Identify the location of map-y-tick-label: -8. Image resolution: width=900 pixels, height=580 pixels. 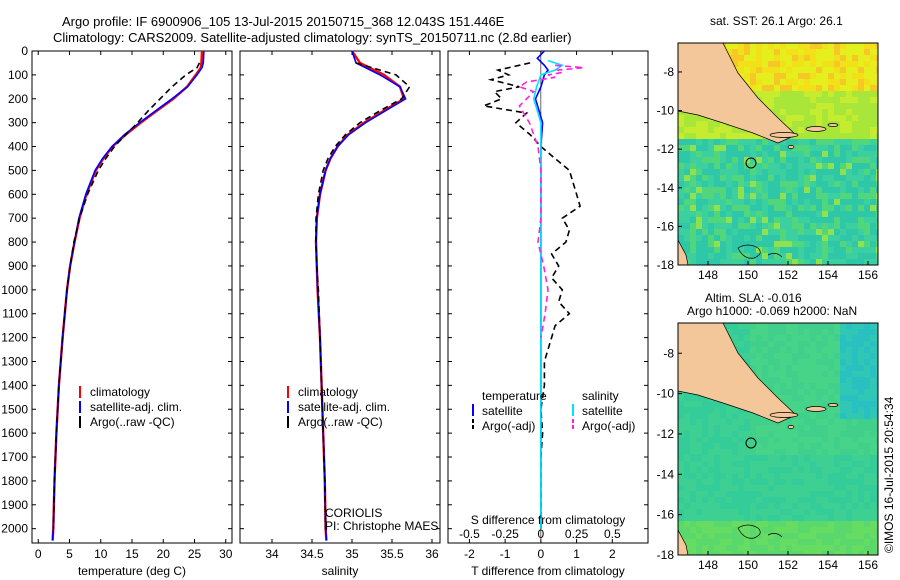
(668, 72).